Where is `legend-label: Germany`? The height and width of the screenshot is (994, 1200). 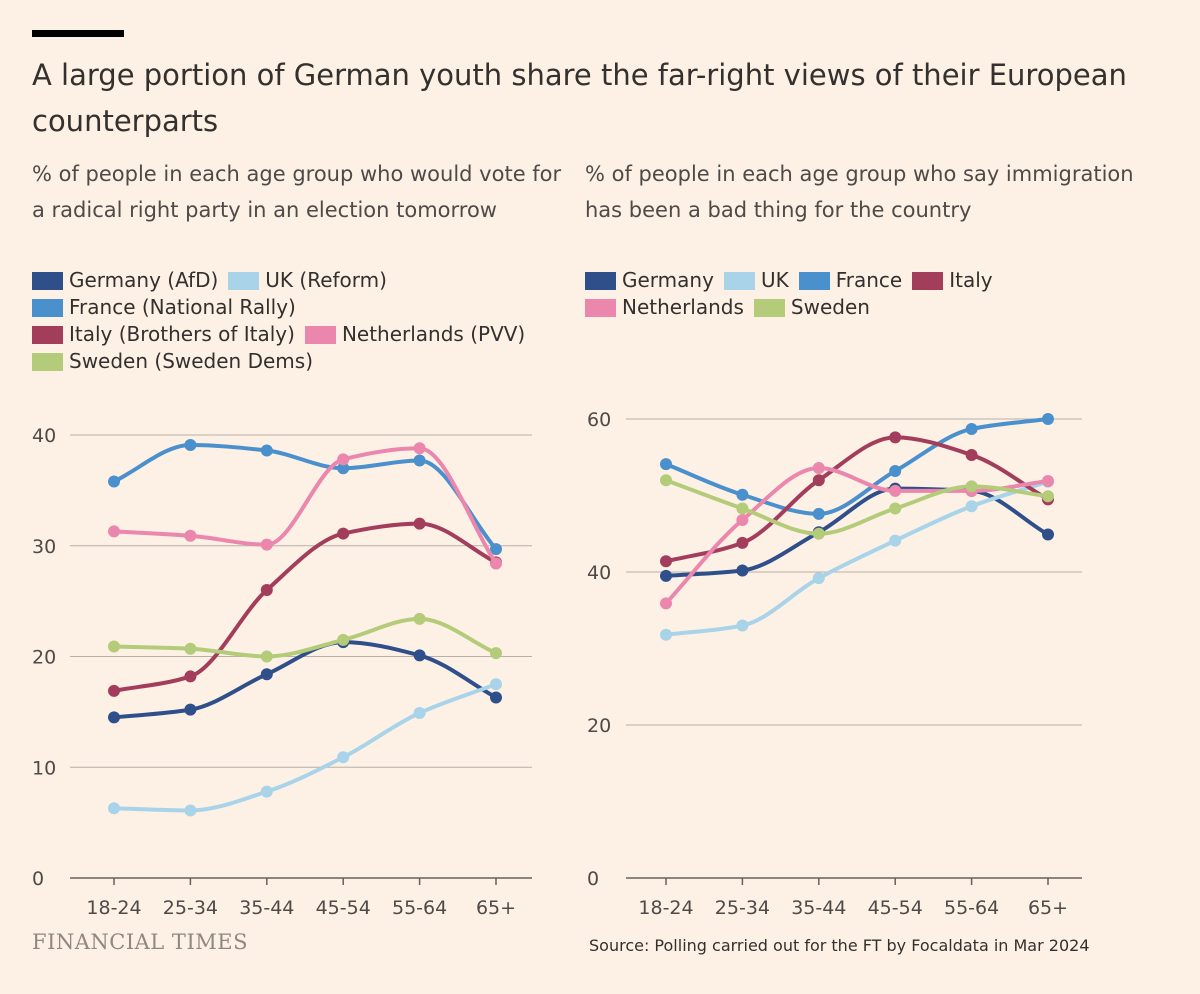 legend-label: Germany is located at coordinates (668, 280).